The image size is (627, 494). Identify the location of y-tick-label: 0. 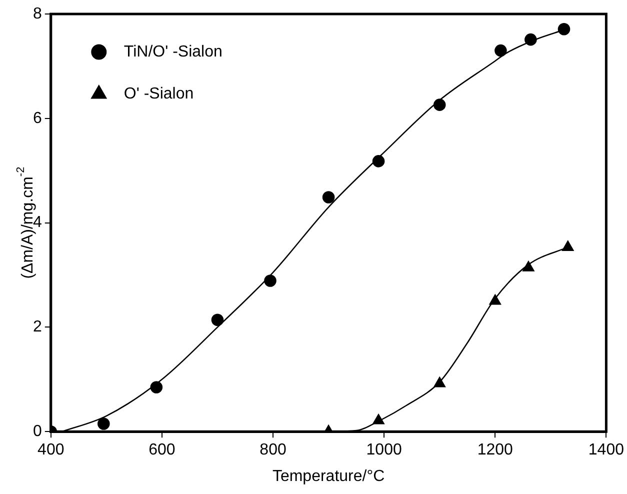
(37, 431).